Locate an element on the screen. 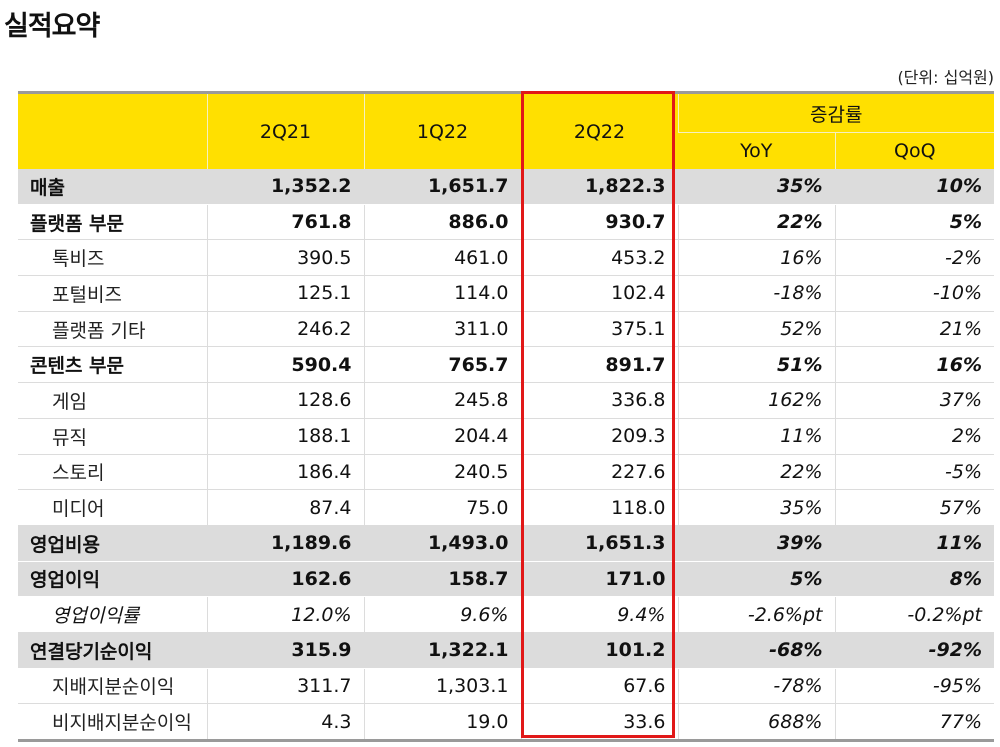  cell-1q22: 9.6% is located at coordinates (442, 614).